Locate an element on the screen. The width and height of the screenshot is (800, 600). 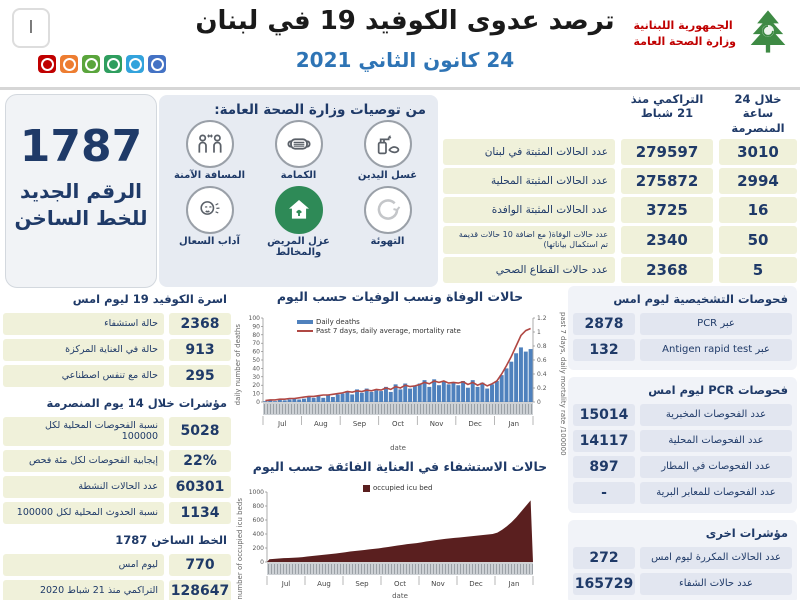
recommendation-item: المسافة الآمنة is located at coordinates (209, 151).